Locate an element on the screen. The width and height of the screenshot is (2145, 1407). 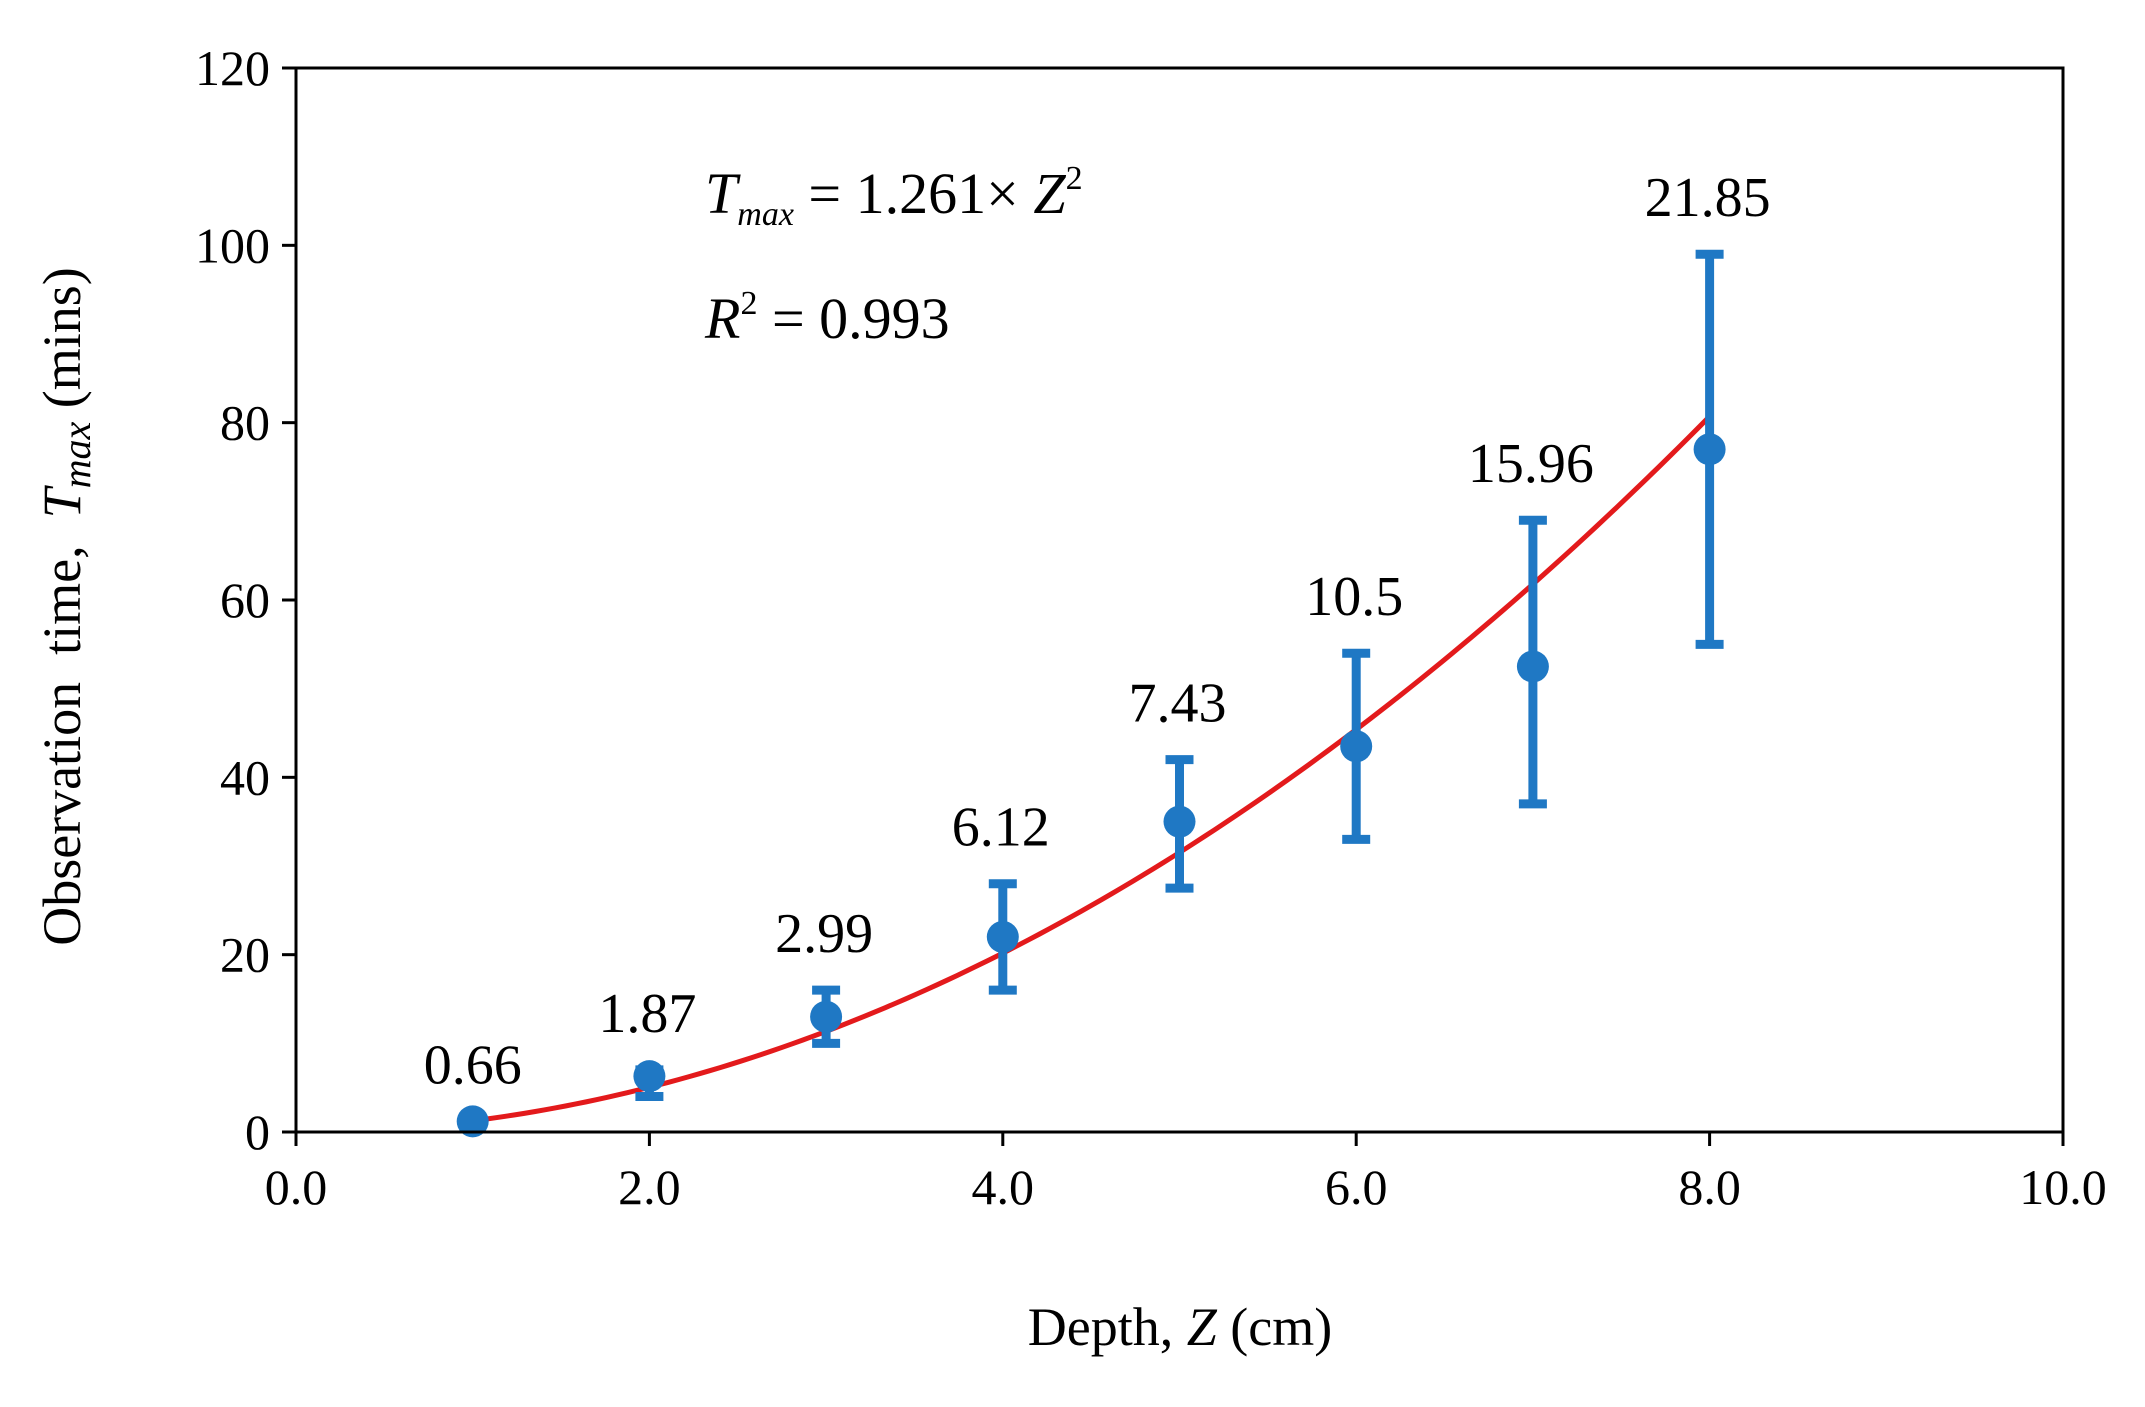
r2-sup: 2 is located at coordinates (748, 303).